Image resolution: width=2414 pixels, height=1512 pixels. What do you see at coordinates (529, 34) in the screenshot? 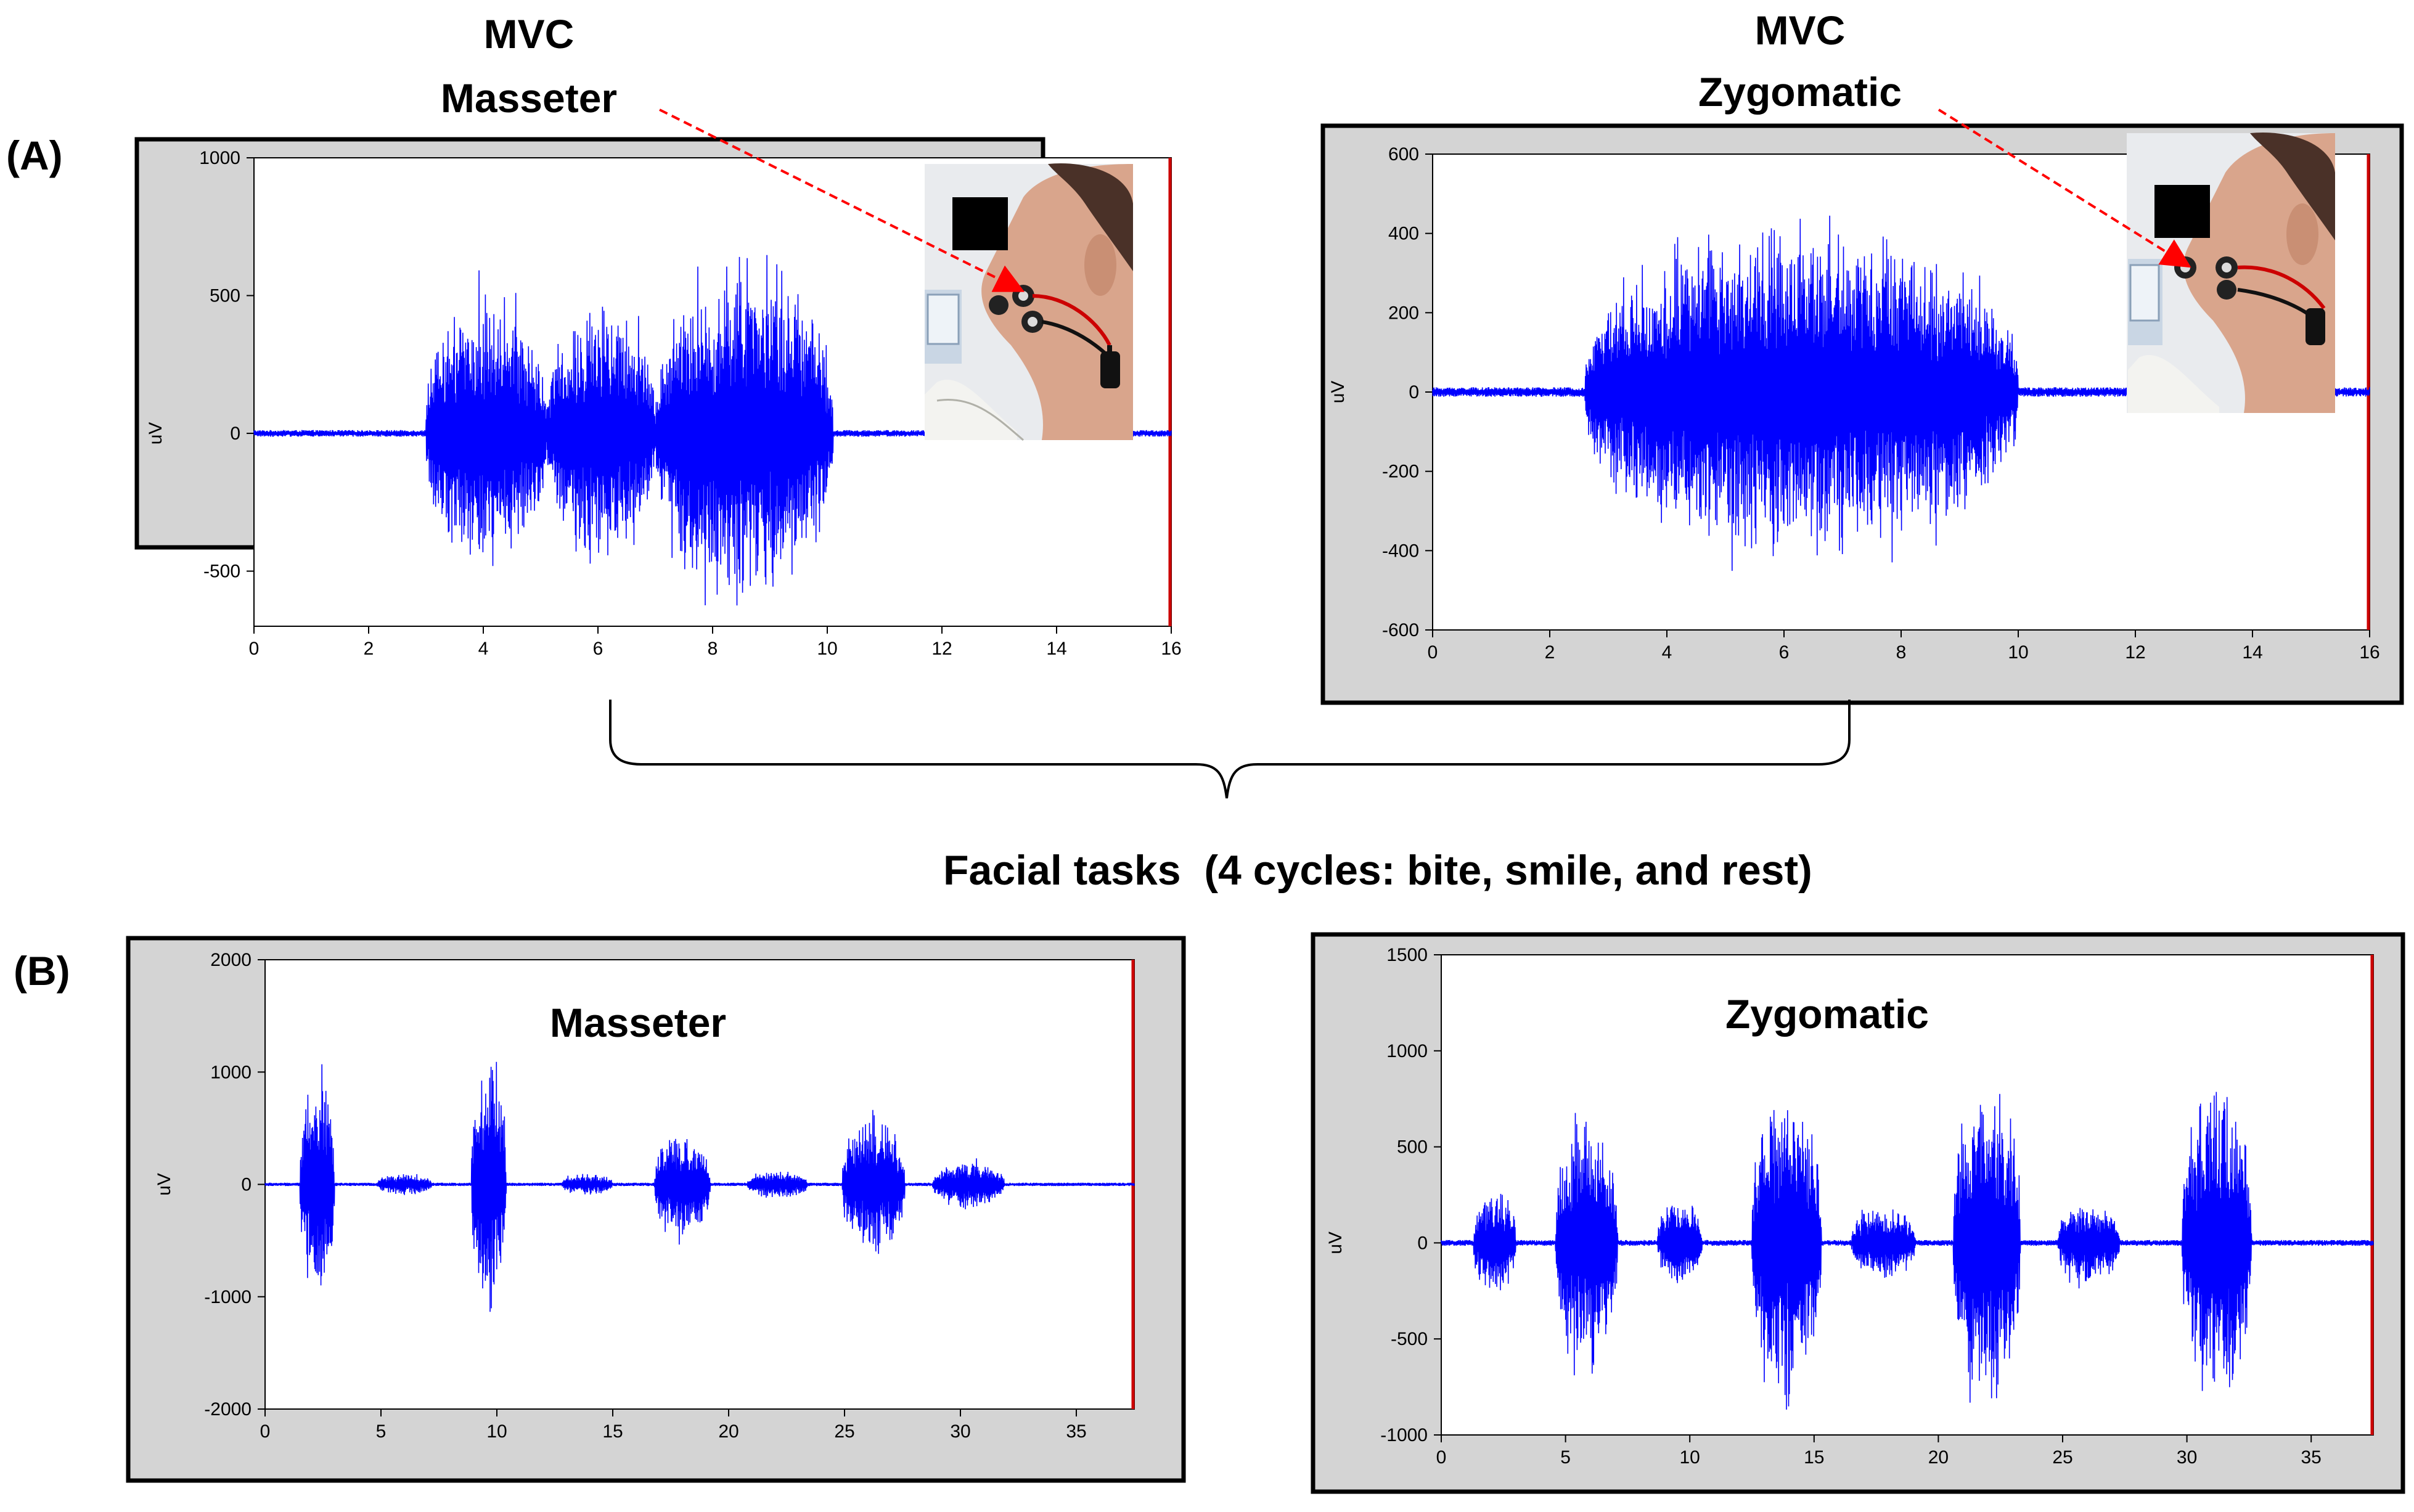
I see `mvc-masseter-heading-1: MVC` at bounding box center [529, 34].